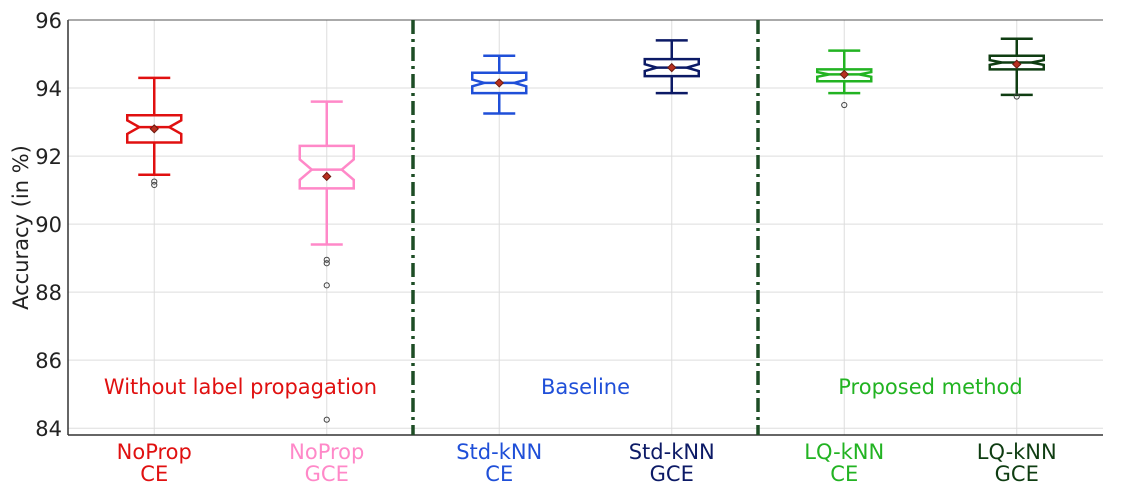  What do you see at coordinates (240, 387) in the screenshot?
I see `group-label: Without label propagation` at bounding box center [240, 387].